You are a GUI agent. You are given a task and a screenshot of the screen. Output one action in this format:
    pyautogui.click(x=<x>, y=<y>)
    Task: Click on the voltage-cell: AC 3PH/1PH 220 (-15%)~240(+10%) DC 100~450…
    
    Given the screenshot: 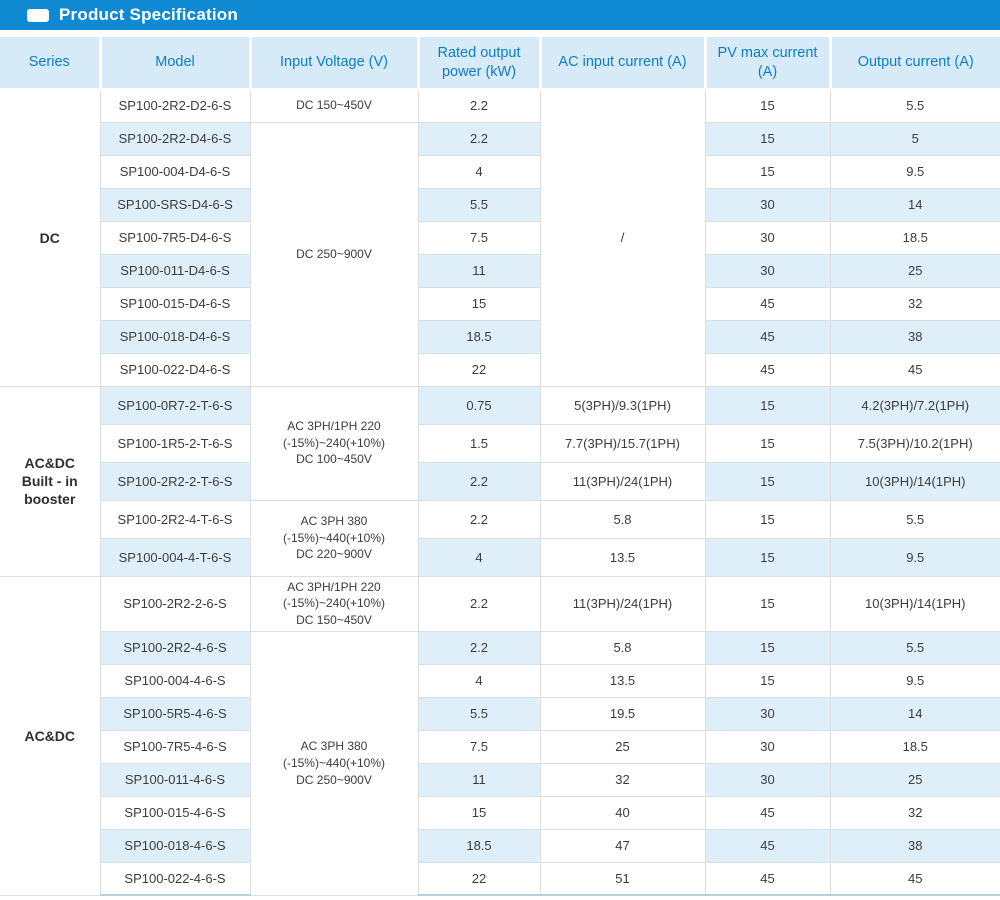 What is the action you would take?
    pyautogui.click(x=334, y=443)
    